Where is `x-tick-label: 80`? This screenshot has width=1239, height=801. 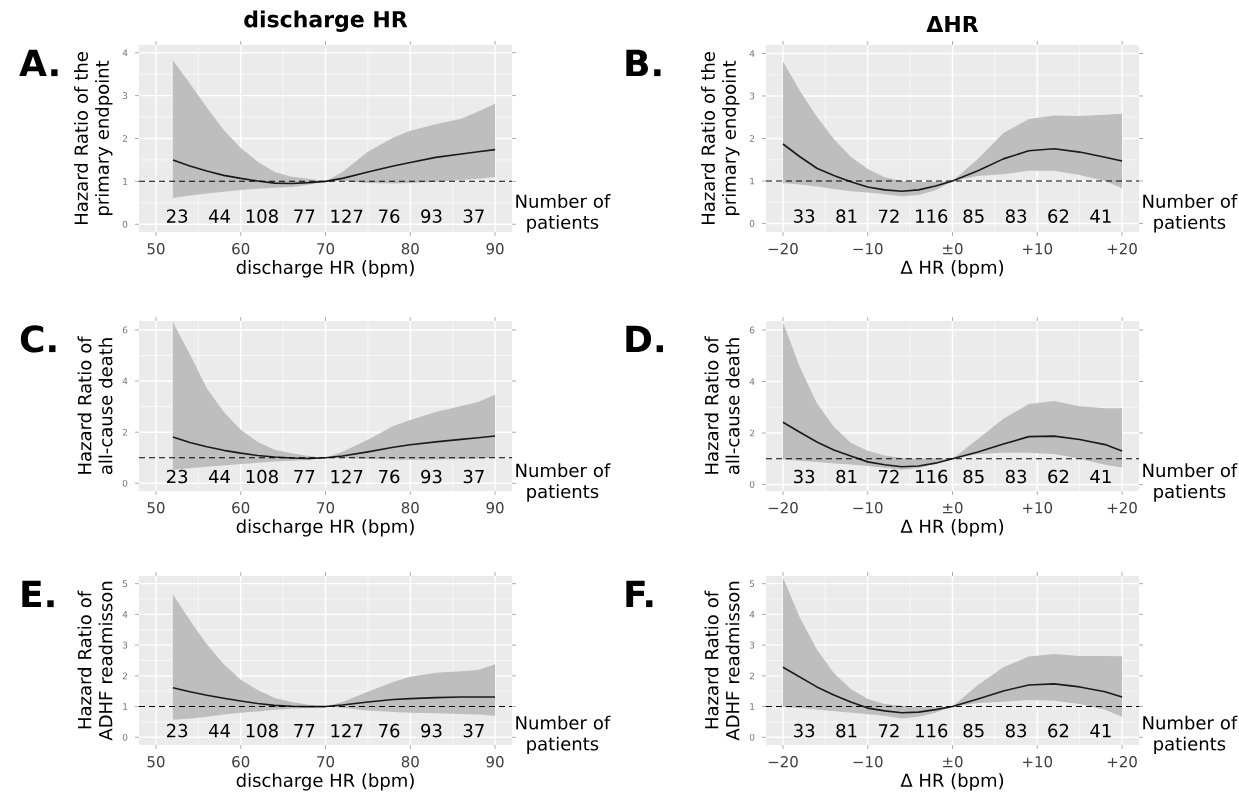
x-tick-label: 80 is located at coordinates (410, 762).